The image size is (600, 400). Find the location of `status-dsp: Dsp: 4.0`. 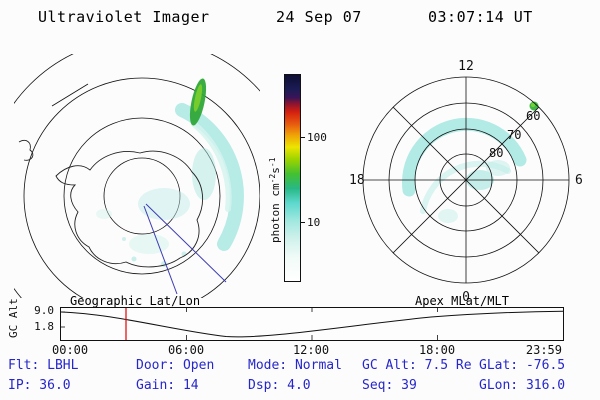

status-dsp: Dsp: 4.0 is located at coordinates (279, 385).